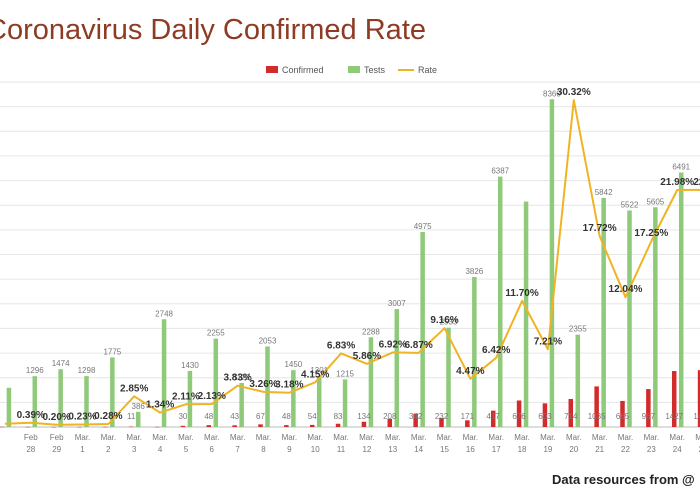  Describe the element at coordinates (418, 345) in the screenshot. I see `rate-value-label: 6.87%` at that location.